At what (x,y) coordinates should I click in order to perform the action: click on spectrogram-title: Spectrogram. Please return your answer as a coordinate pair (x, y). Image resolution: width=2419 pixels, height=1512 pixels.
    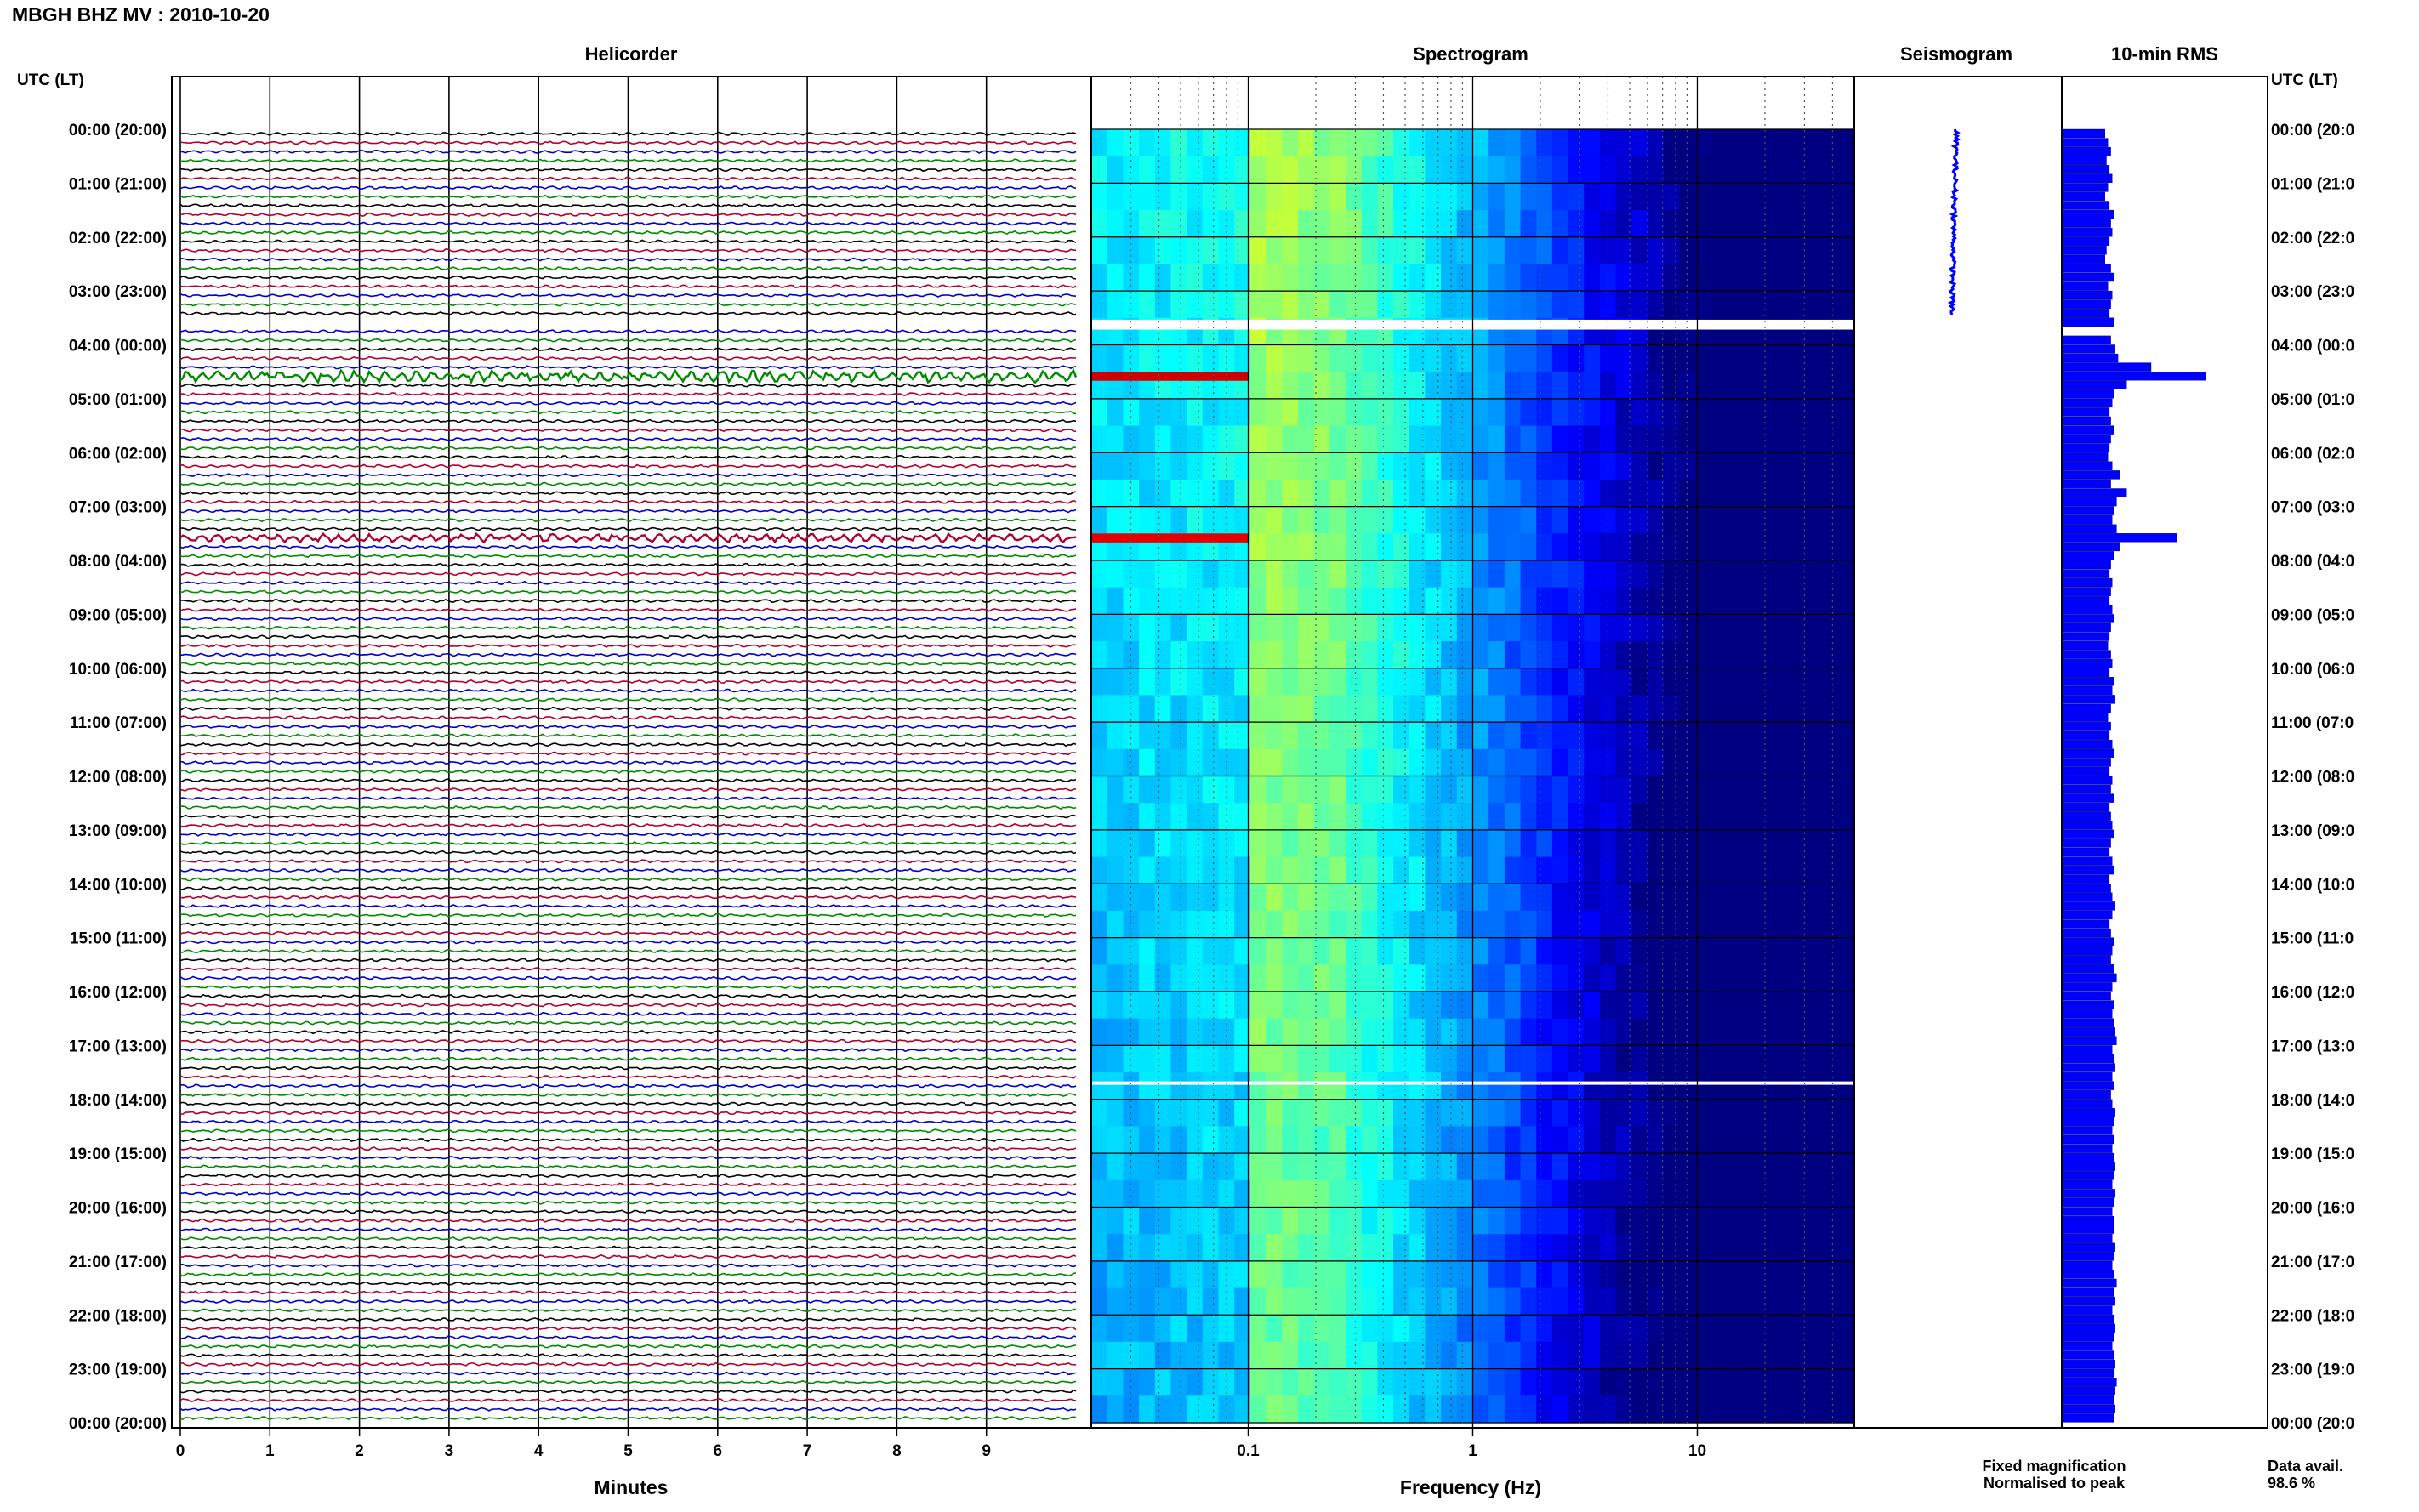
    Looking at the image, I should click on (1470, 54).